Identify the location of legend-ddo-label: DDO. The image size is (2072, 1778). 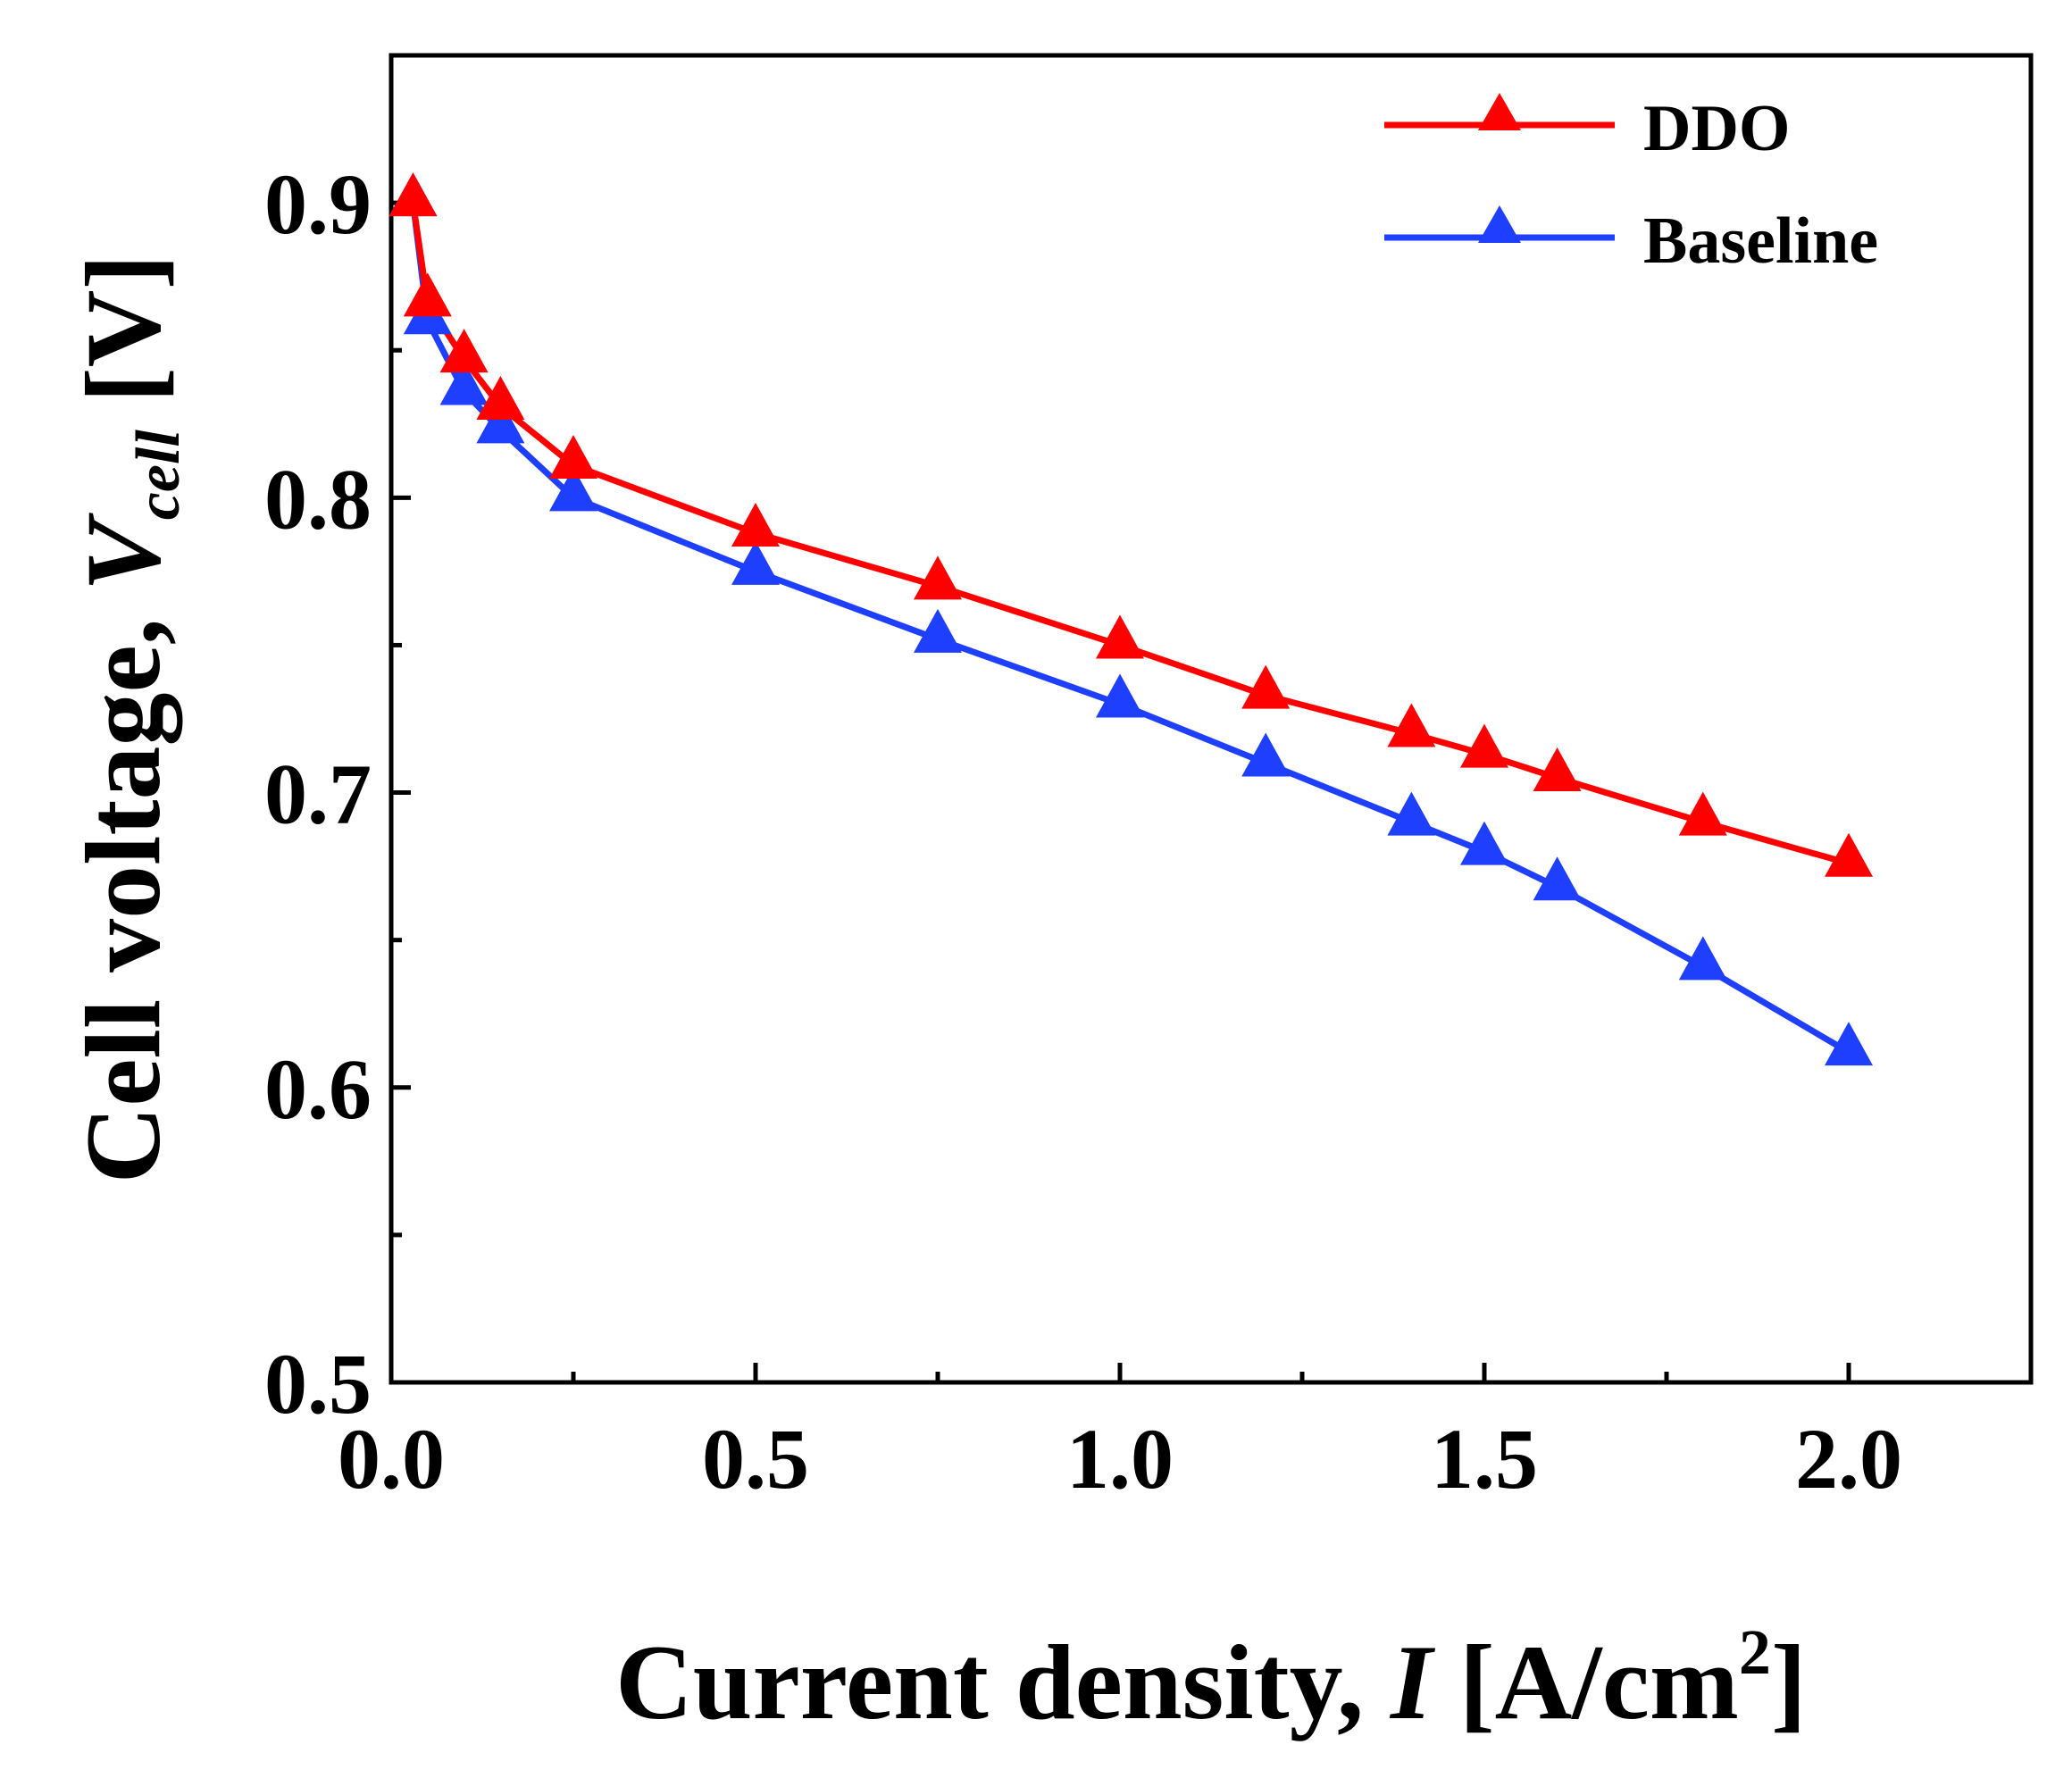
(1716, 128).